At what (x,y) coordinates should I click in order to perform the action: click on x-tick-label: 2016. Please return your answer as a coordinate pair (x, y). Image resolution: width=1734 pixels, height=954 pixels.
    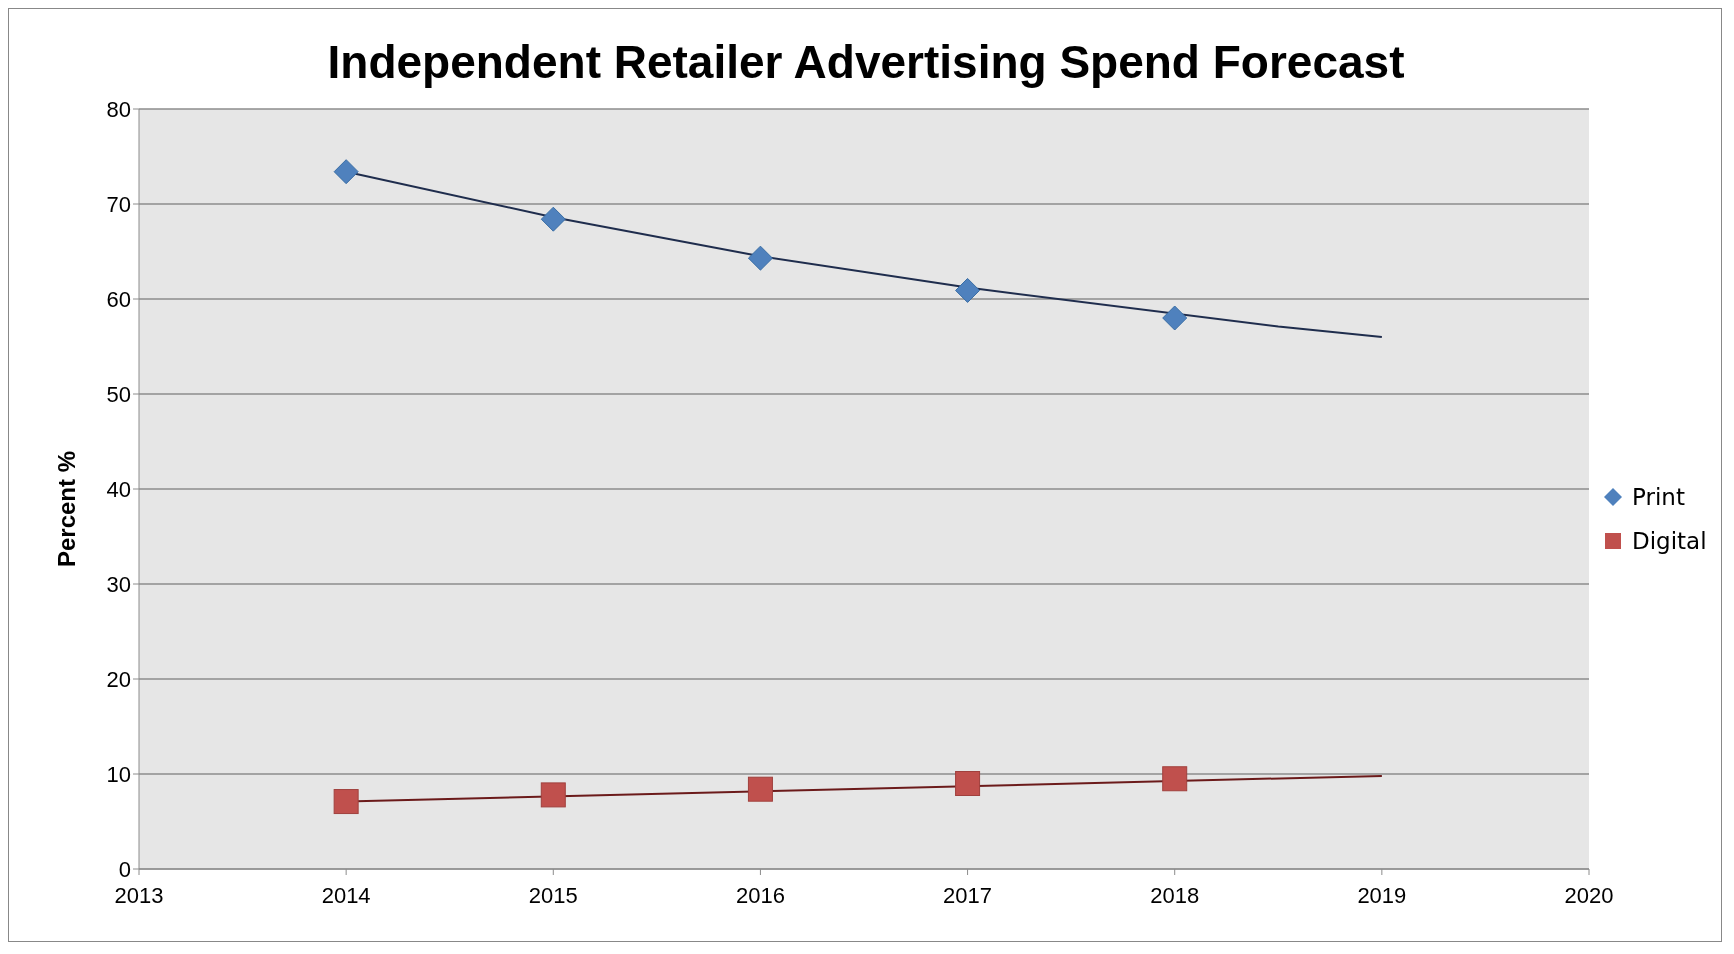
    Looking at the image, I should click on (760, 895).